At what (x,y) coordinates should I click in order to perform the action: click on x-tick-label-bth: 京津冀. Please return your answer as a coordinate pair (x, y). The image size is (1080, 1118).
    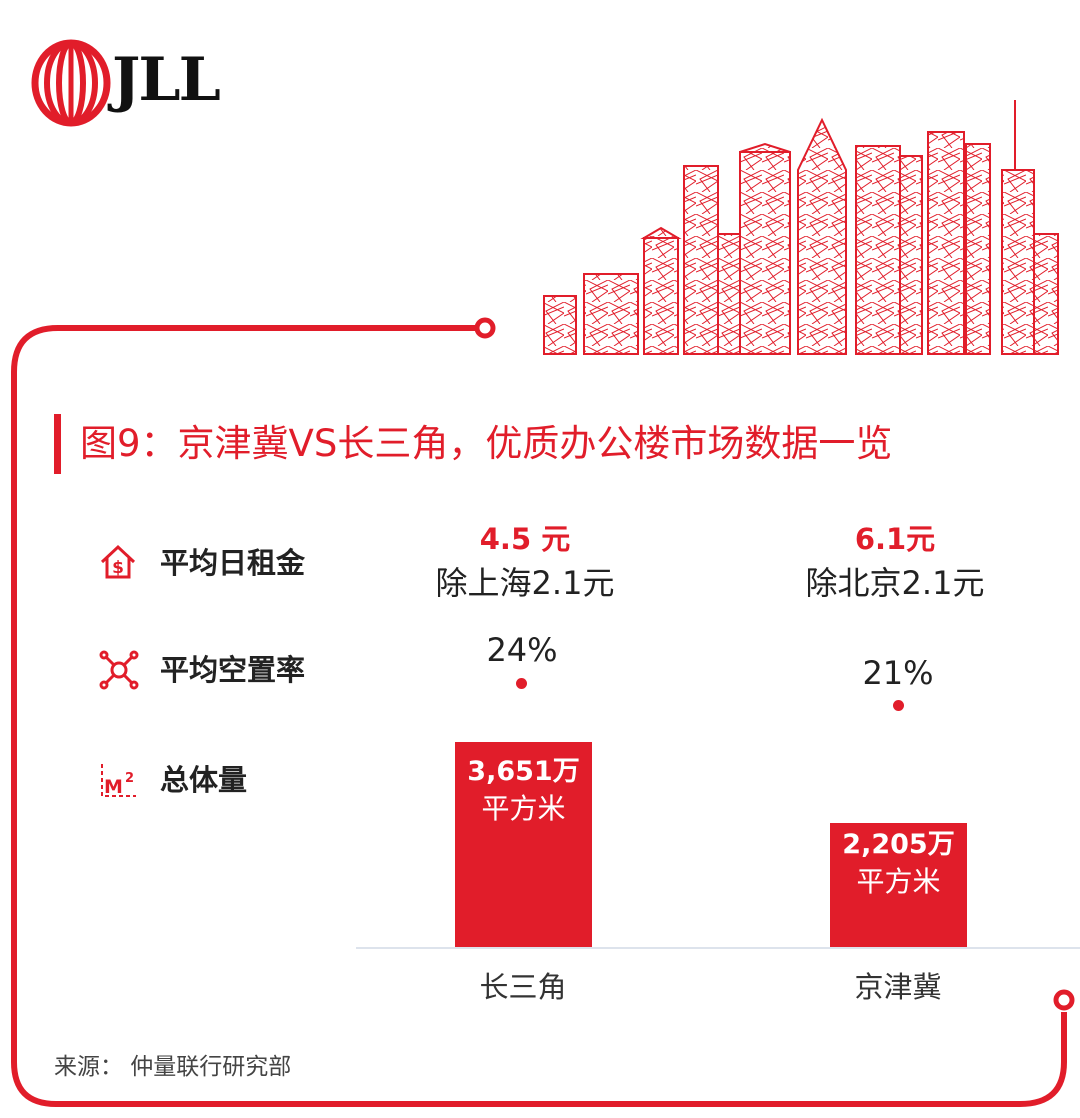
    Looking at the image, I should click on (898, 987).